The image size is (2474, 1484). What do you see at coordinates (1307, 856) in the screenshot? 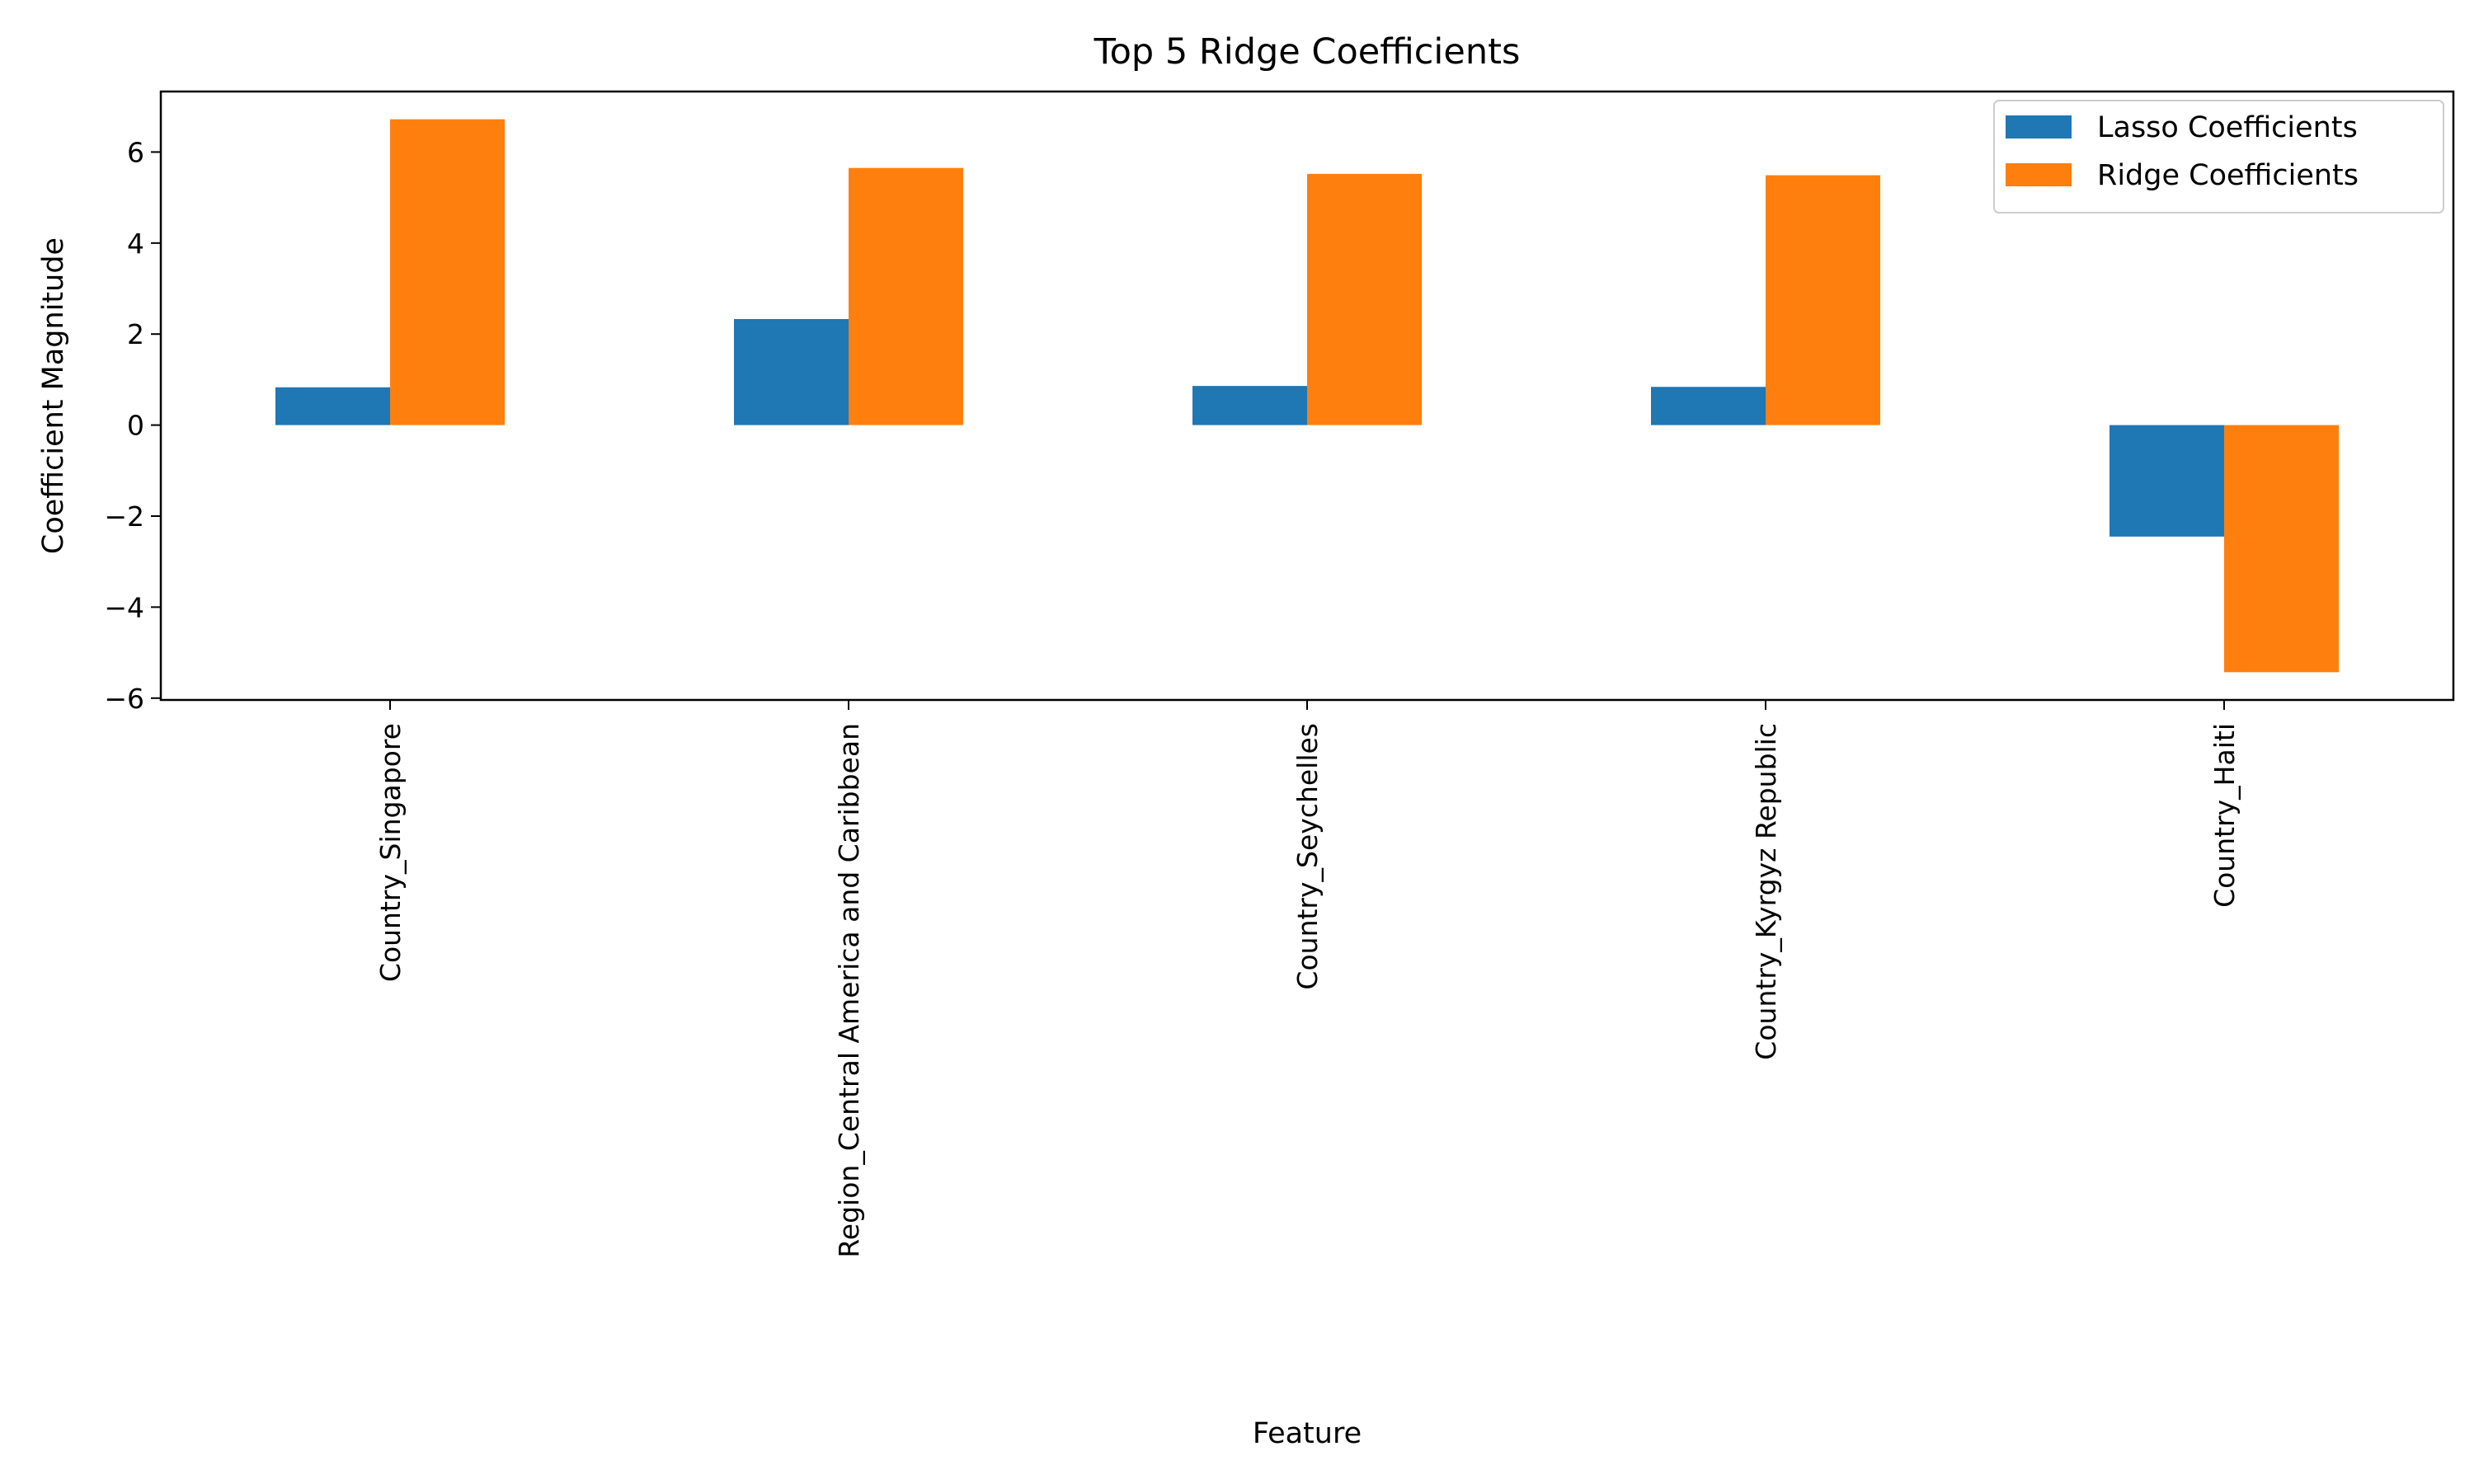
I see `x-tick-label: Country_Seychelles` at bounding box center [1307, 856].